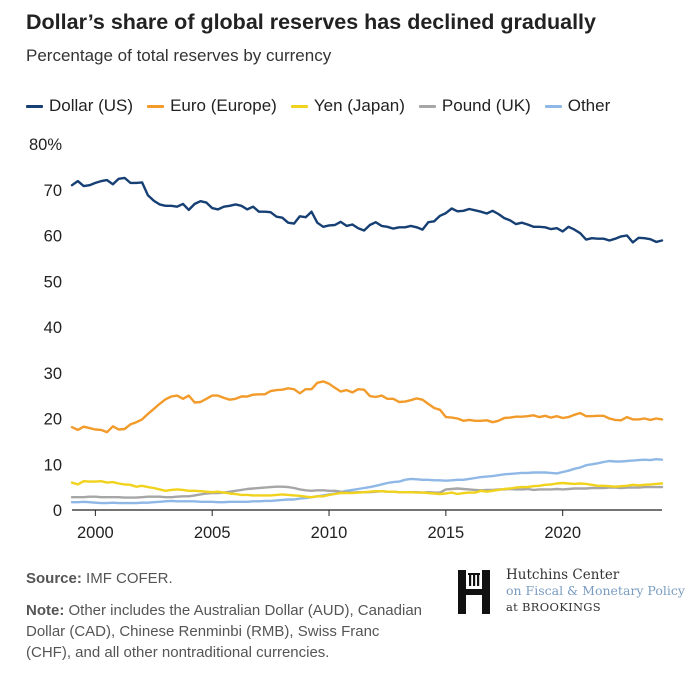 This screenshot has width=700, height=696. What do you see at coordinates (212, 533) in the screenshot?
I see `x-tick-label: 2005` at bounding box center [212, 533].